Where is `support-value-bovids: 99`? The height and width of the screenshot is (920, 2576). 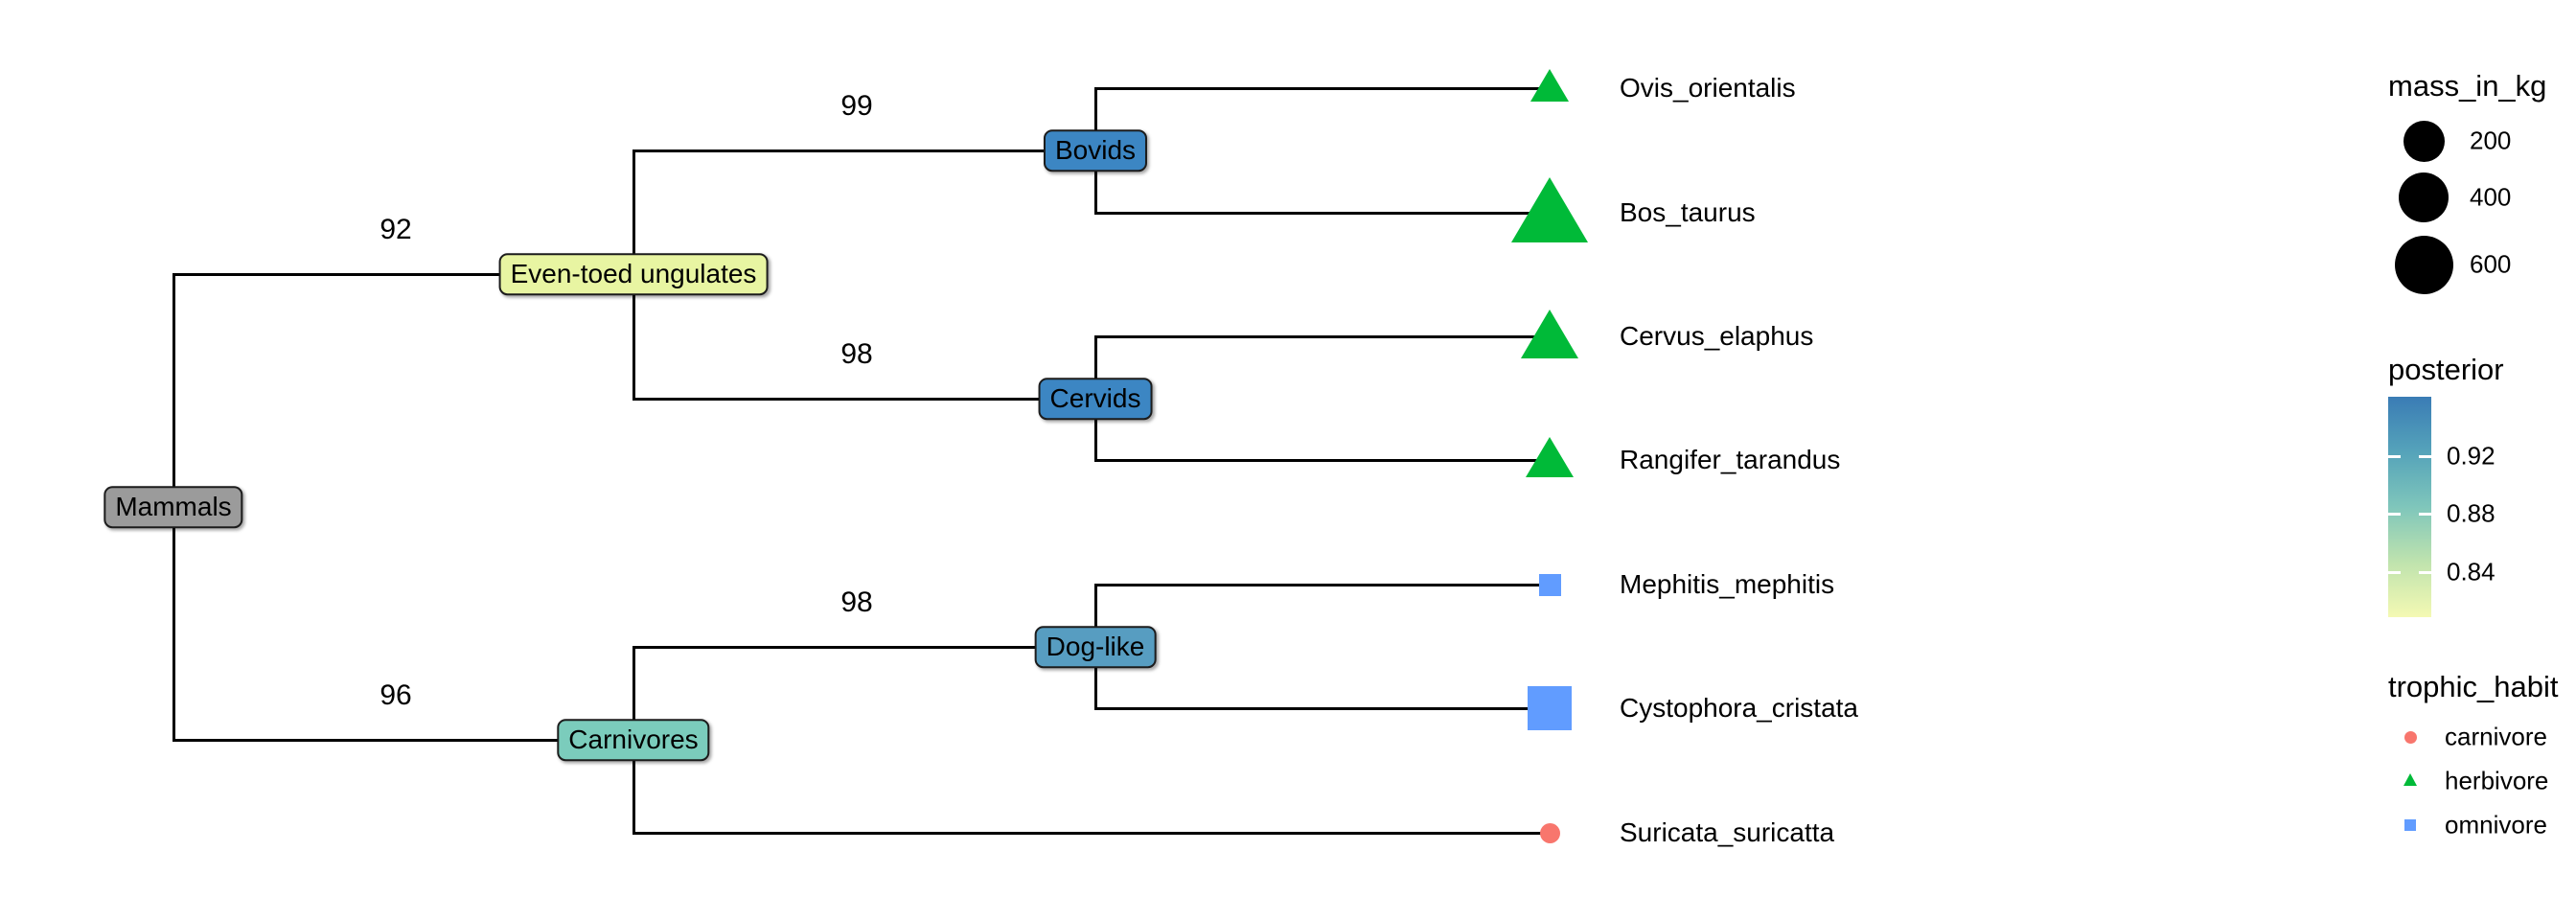
support-value-bovids: 99 is located at coordinates (856, 106).